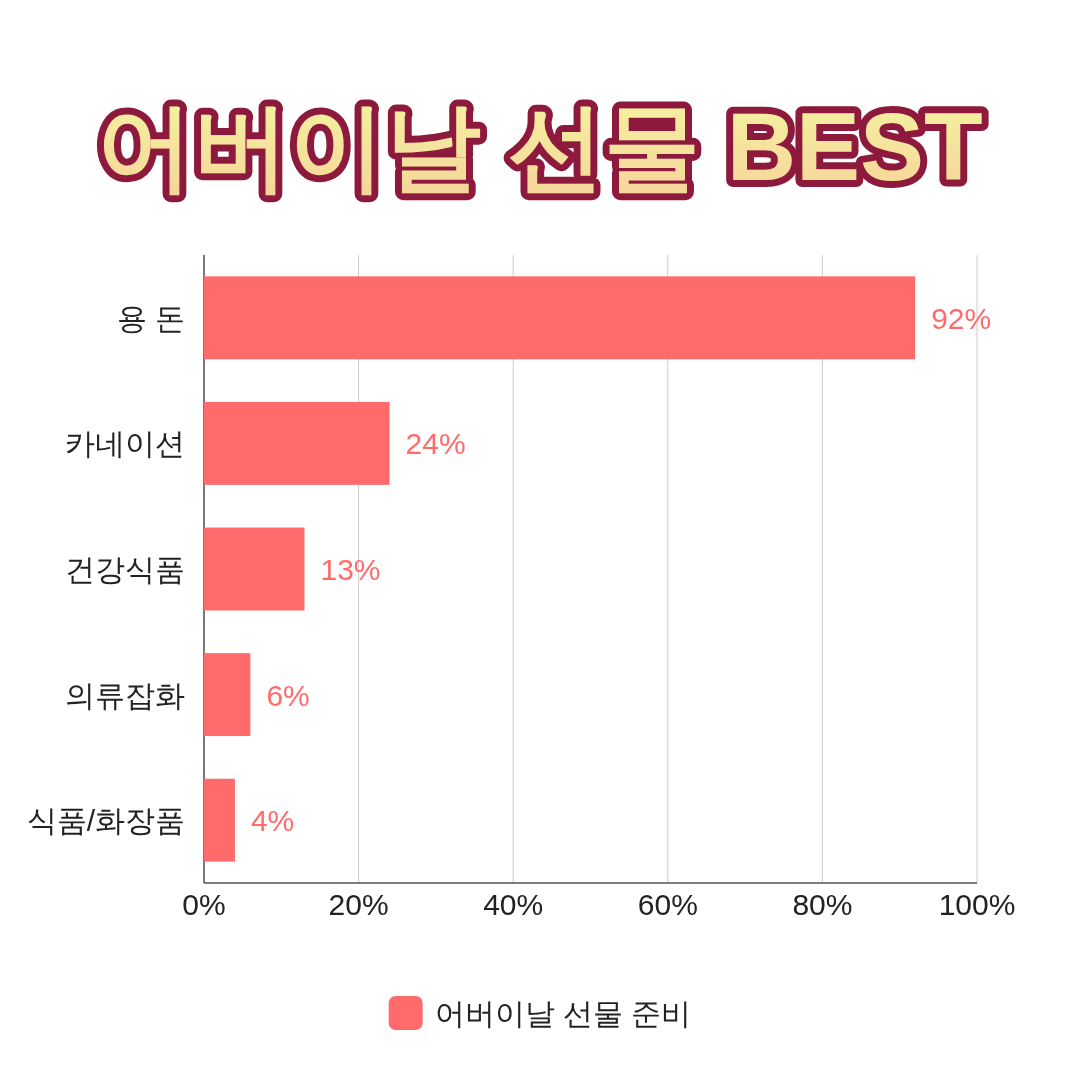  What do you see at coordinates (125, 569) in the screenshot?
I see `y-tick-label: 건강식품` at bounding box center [125, 569].